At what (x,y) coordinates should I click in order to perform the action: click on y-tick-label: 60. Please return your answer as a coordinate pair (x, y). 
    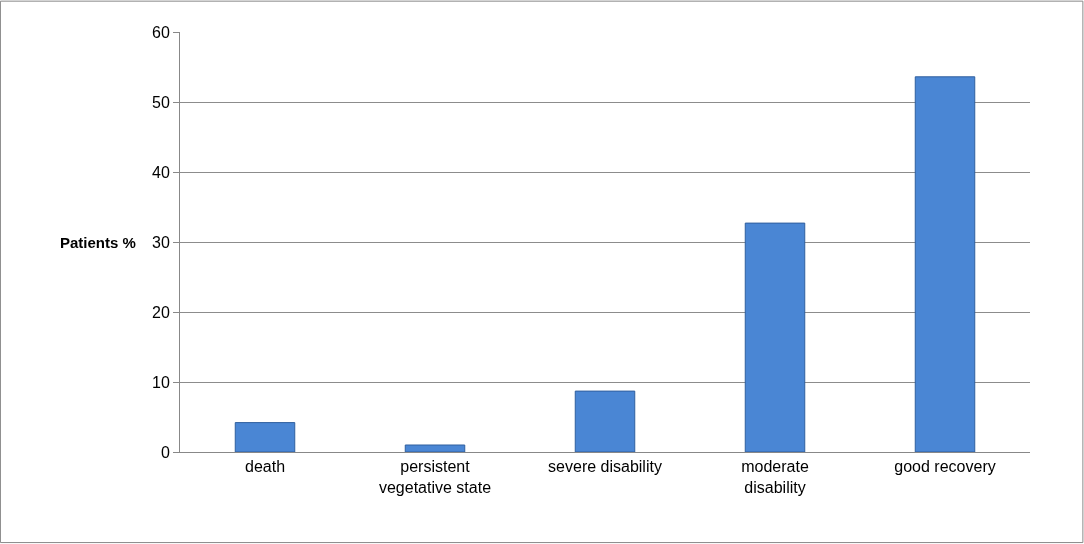
    Looking at the image, I should click on (161, 32).